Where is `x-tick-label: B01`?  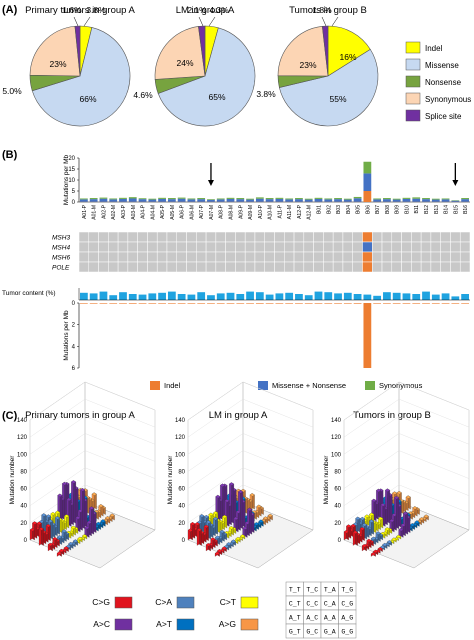 x-tick-label: B01 is located at coordinates (319, 209).